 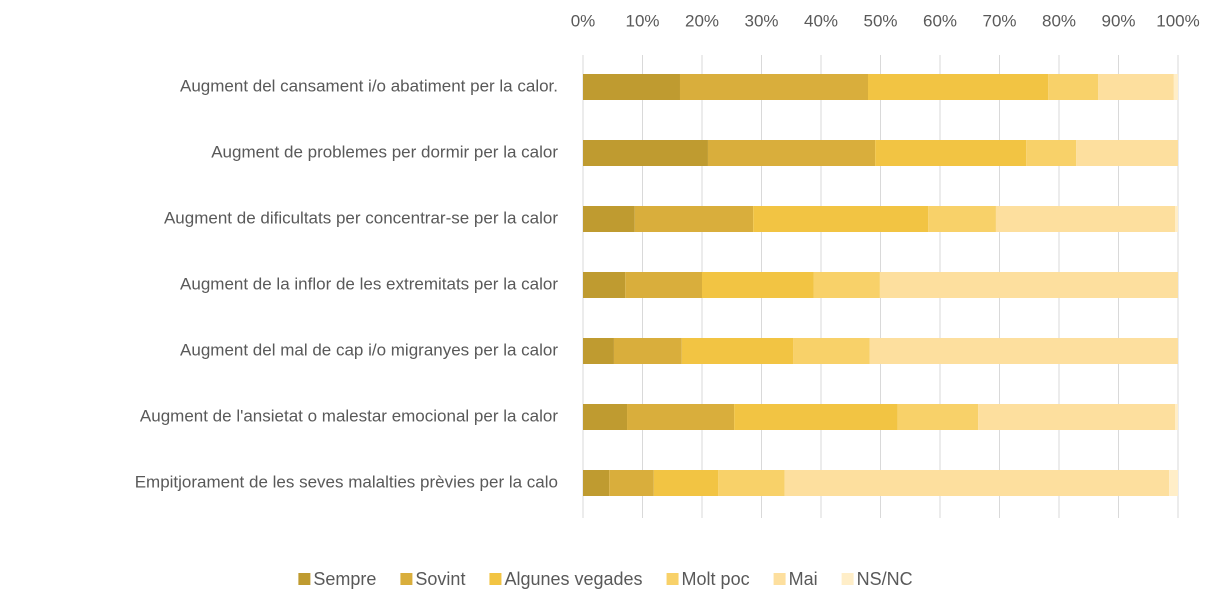 What do you see at coordinates (821, 20) in the screenshot?
I see `x-tick-label: 40%` at bounding box center [821, 20].